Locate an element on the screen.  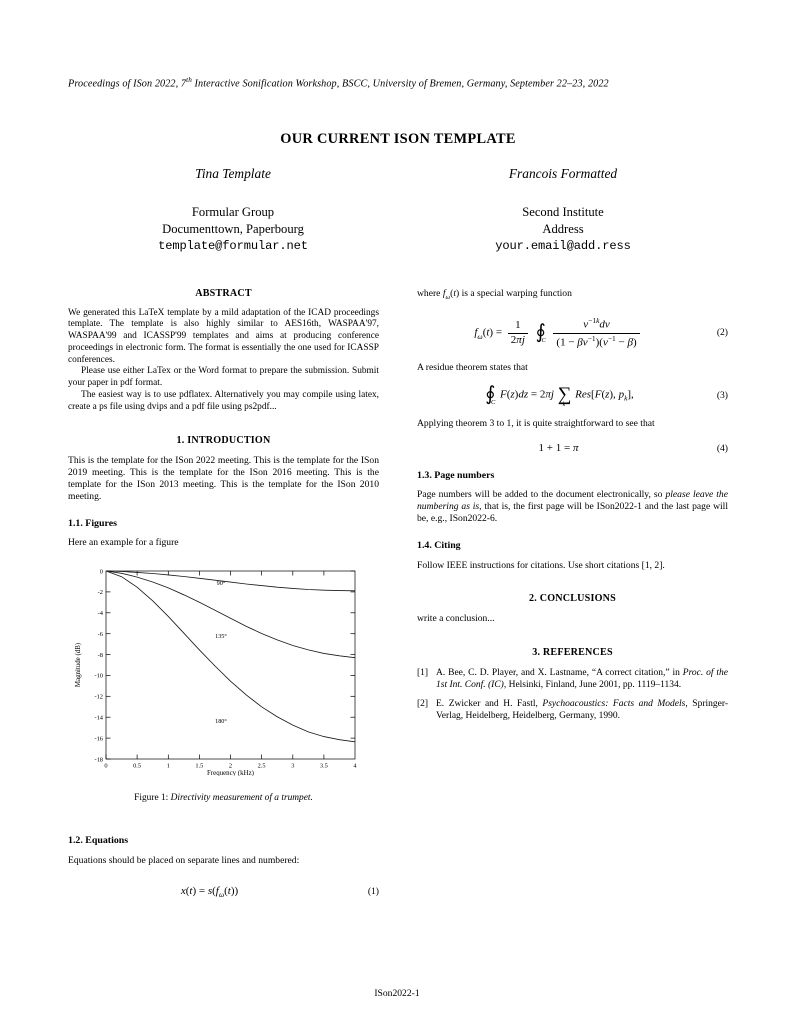
x-axis-ticks is located at coordinates (215, 665).